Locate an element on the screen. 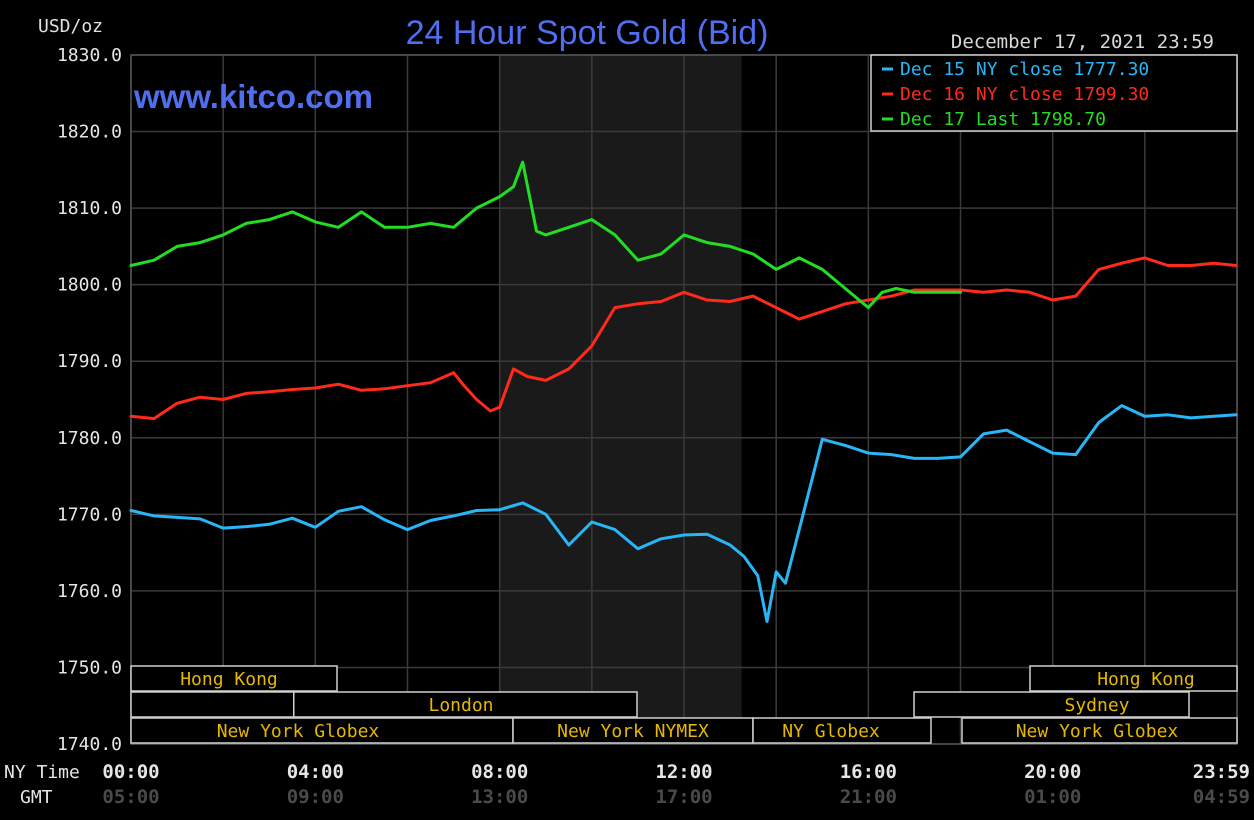 The width and height of the screenshot is (1254, 820). y-tick-label: 1760.0 is located at coordinates (89, 591).